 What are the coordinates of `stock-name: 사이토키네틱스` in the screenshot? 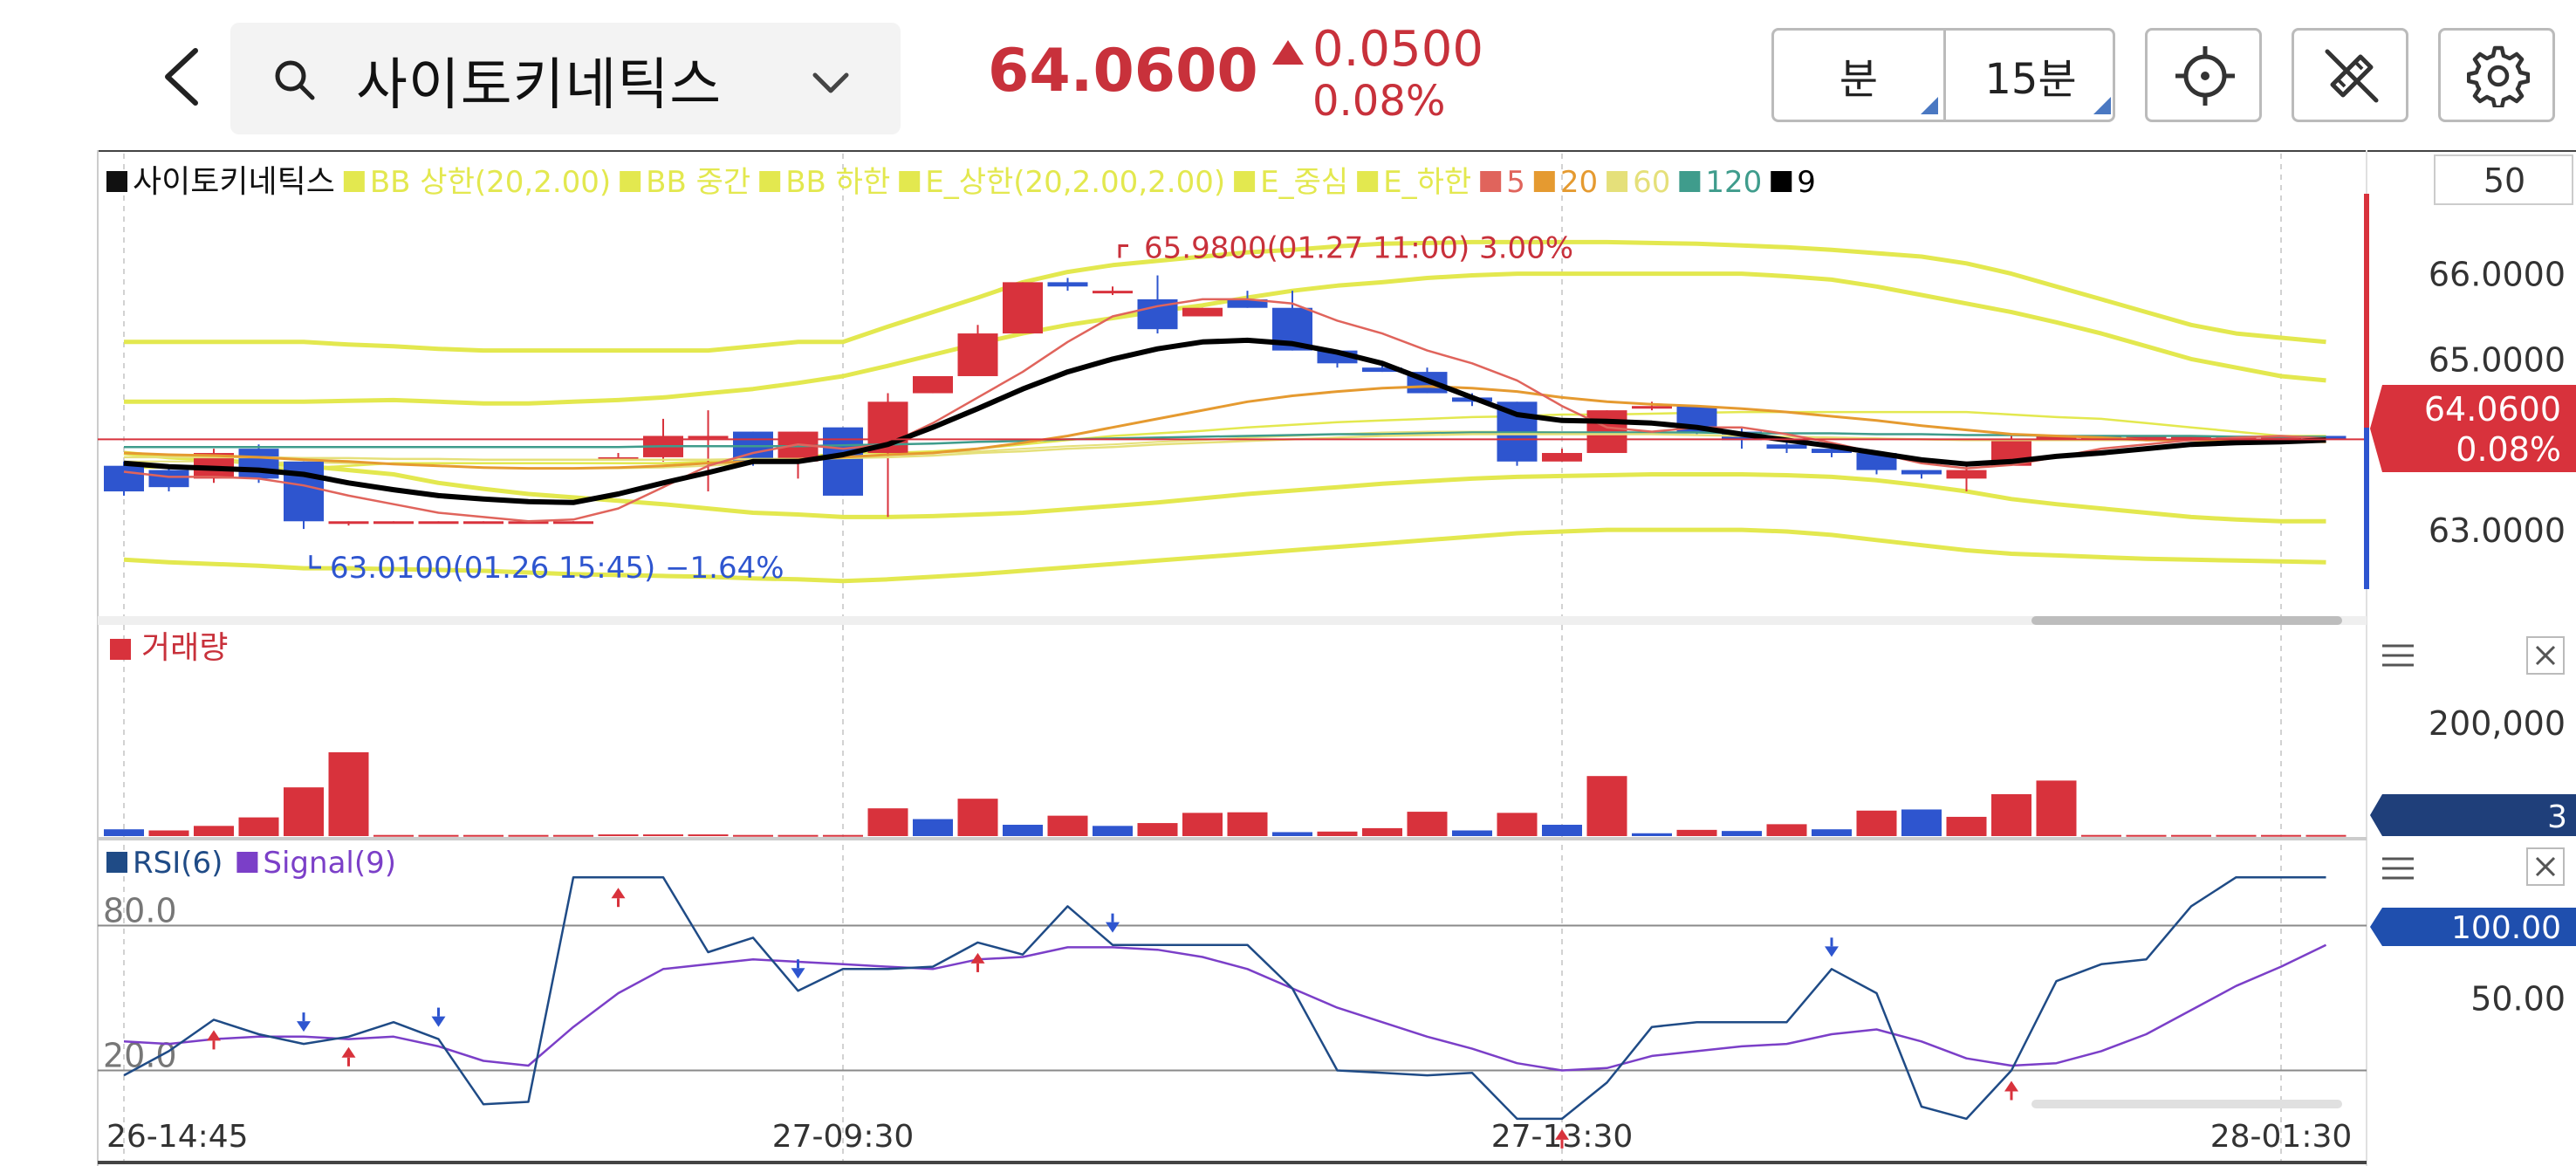 It's located at (539, 85).